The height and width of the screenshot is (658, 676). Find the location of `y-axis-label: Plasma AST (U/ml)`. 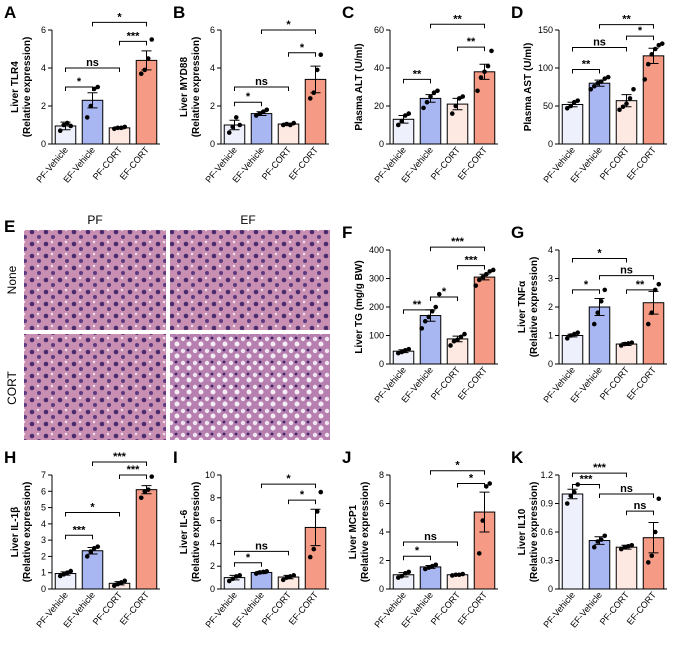

y-axis-label: Plasma AST (U/ml) is located at coordinates (528, 87).